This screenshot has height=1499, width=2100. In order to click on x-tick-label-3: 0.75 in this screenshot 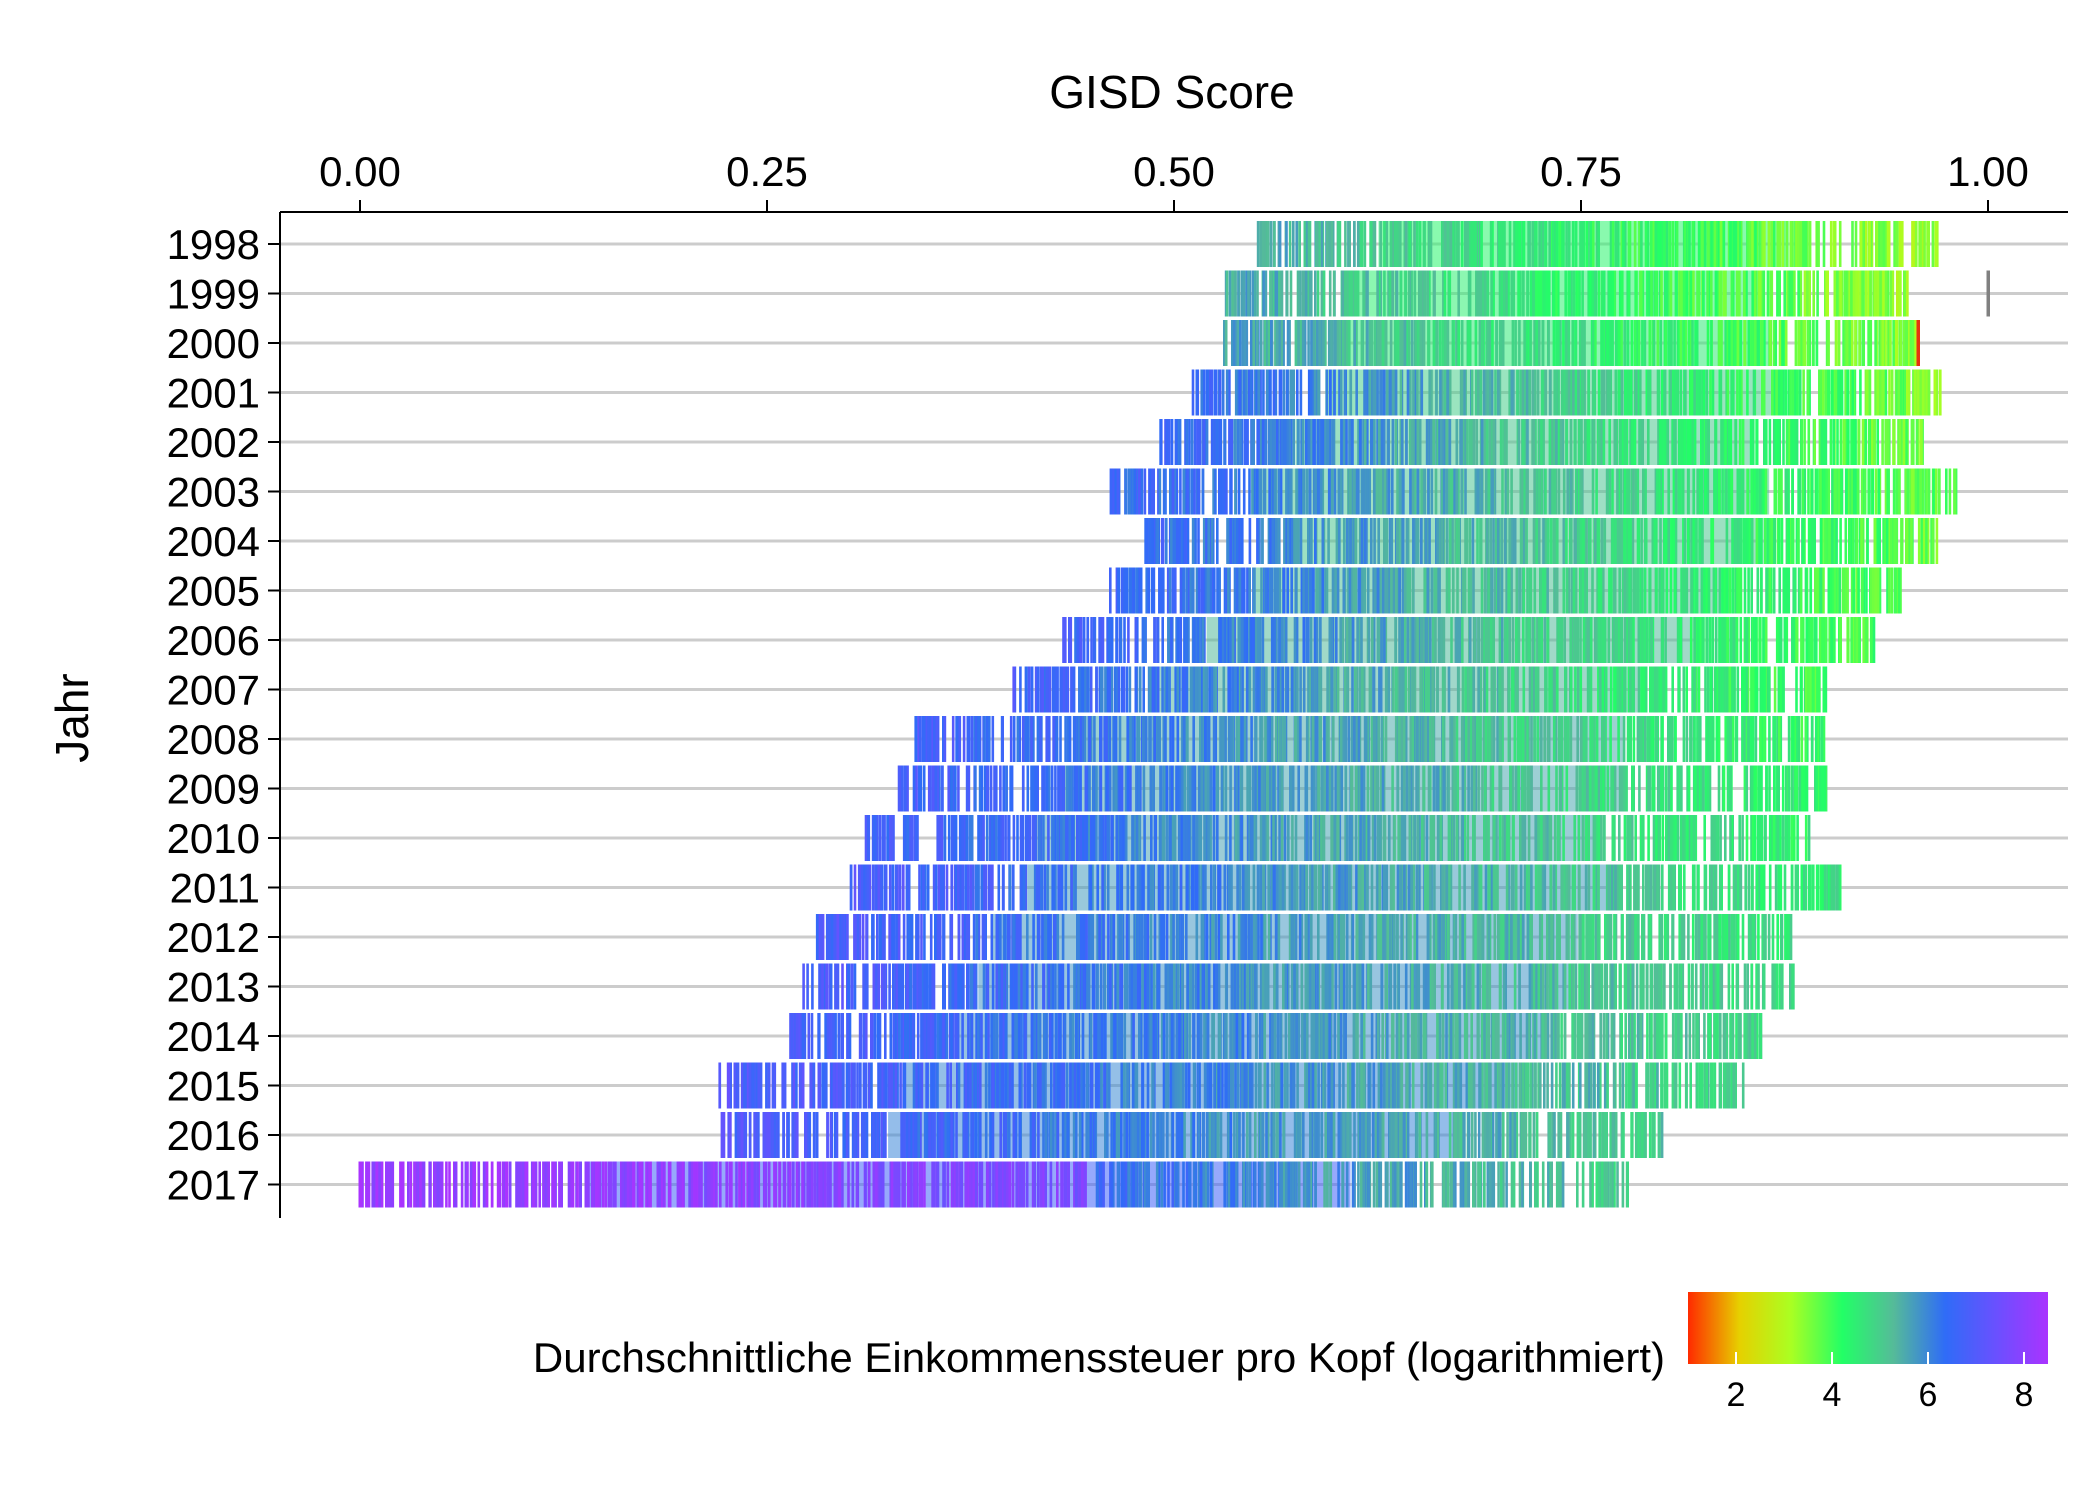, I will do `click(1581, 171)`.